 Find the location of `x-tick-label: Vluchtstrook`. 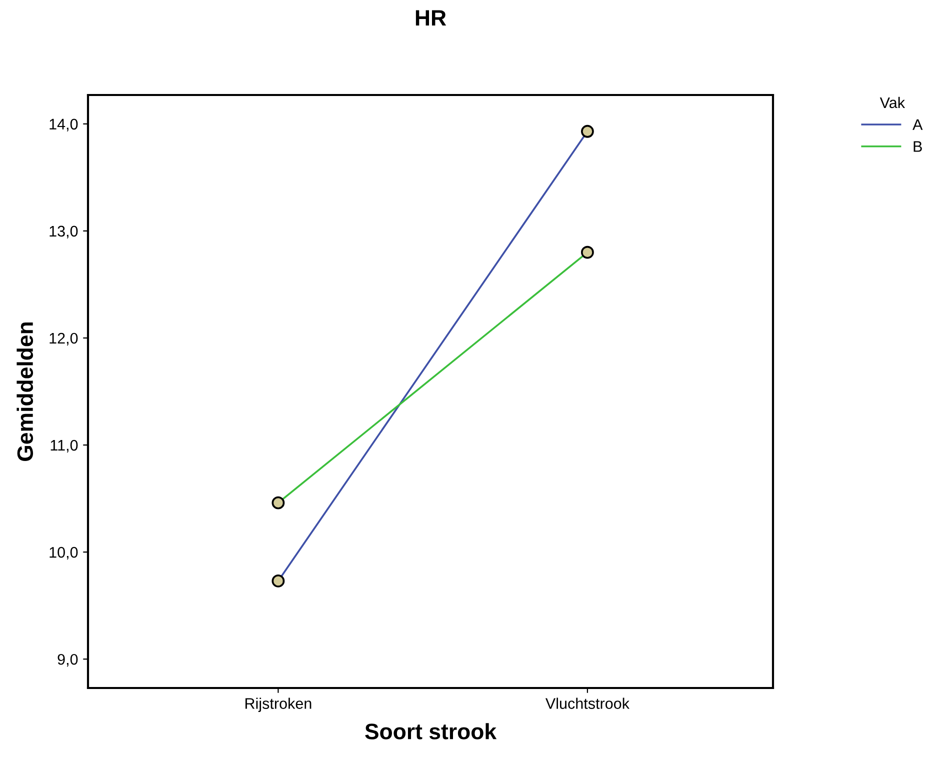

x-tick-label: Vluchtstrook is located at coordinates (587, 703).